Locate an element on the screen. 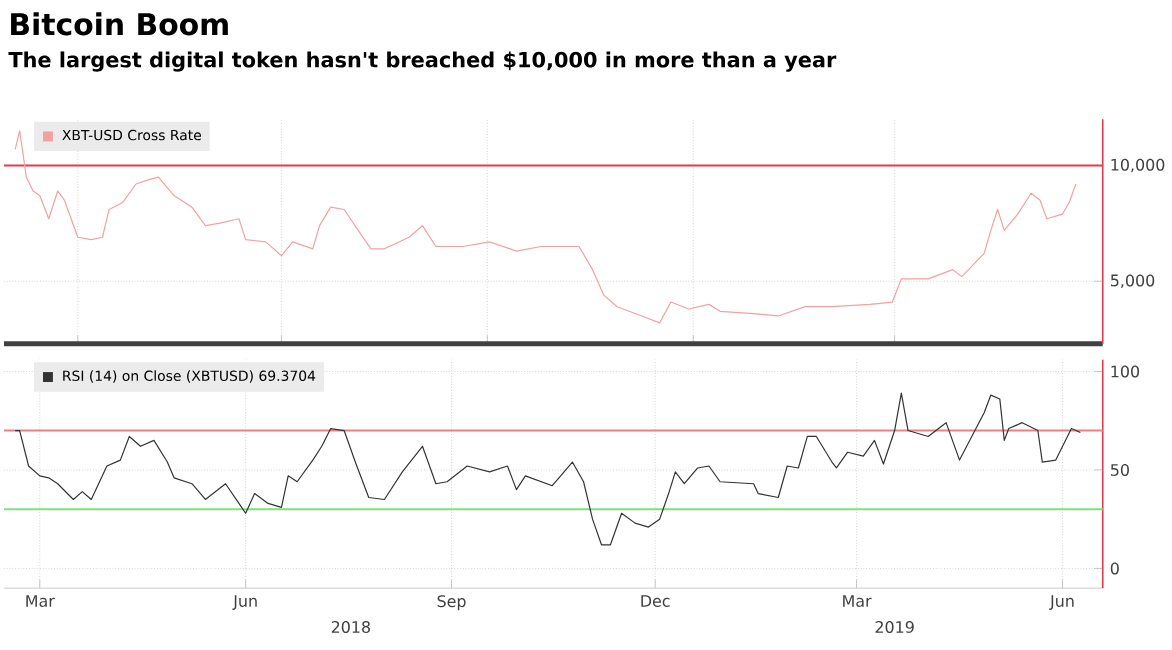 This screenshot has width=1172, height=650. chart-title: Bitcoin Boom is located at coordinates (119, 24).